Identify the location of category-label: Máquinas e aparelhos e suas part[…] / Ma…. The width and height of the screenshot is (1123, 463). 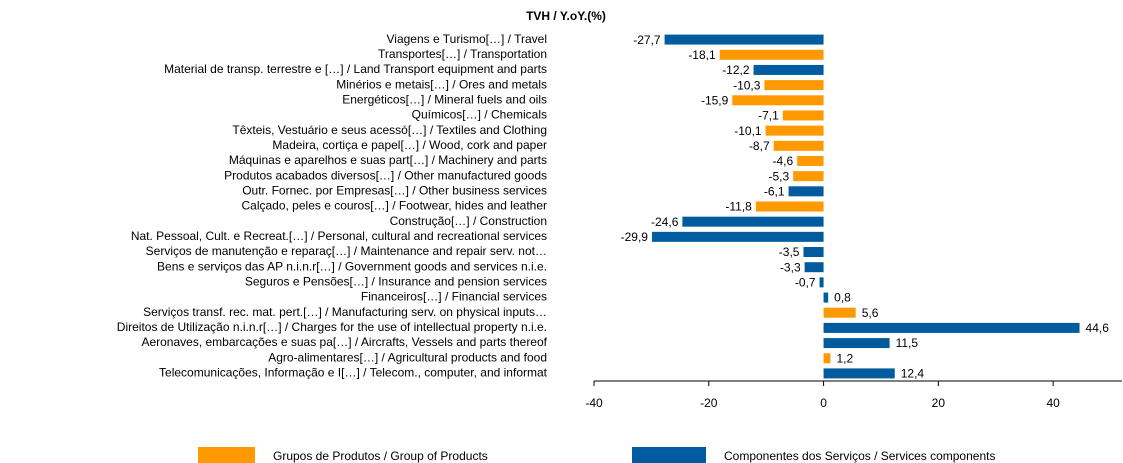
(388, 160).